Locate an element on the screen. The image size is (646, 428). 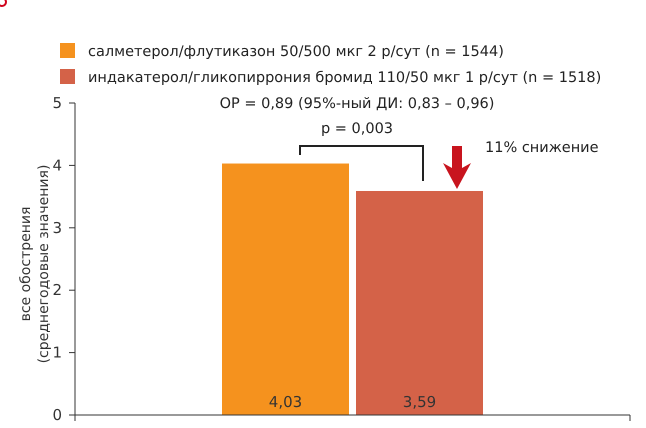
y-tick-label: 0 is located at coordinates (57, 415).